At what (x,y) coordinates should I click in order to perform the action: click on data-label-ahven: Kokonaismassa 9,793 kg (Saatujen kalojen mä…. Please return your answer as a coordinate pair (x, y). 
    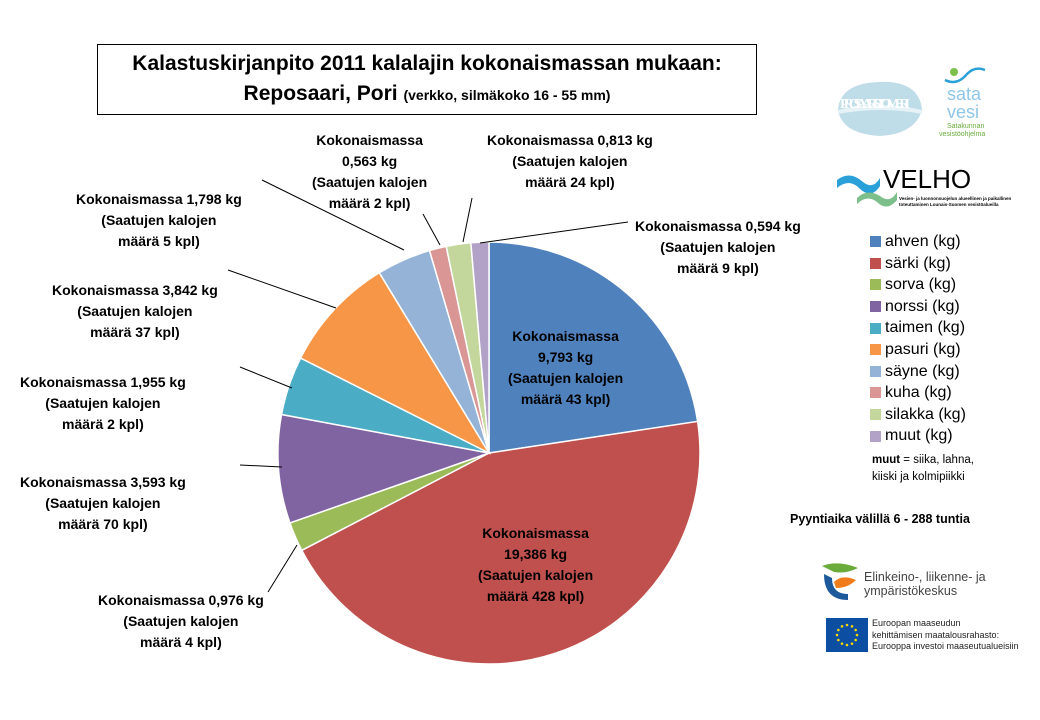
    Looking at the image, I should click on (565, 368).